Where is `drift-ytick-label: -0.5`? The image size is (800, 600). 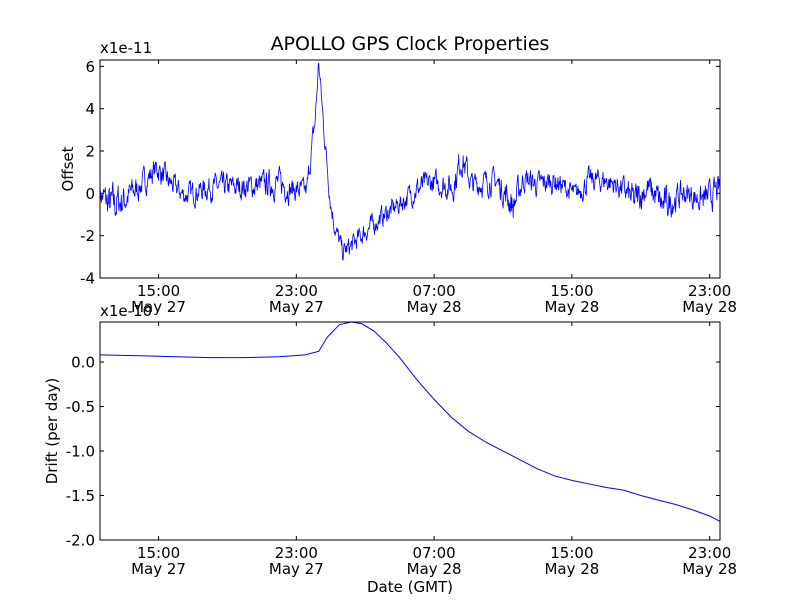 drift-ytick-label: -0.5 is located at coordinates (80, 407).